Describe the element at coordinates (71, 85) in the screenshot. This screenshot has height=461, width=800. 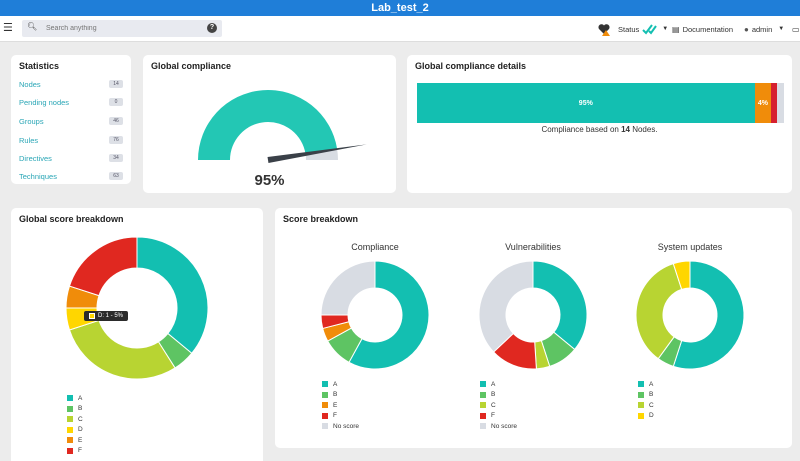
I see `stat-row-nodes: Nodes 14` at that location.